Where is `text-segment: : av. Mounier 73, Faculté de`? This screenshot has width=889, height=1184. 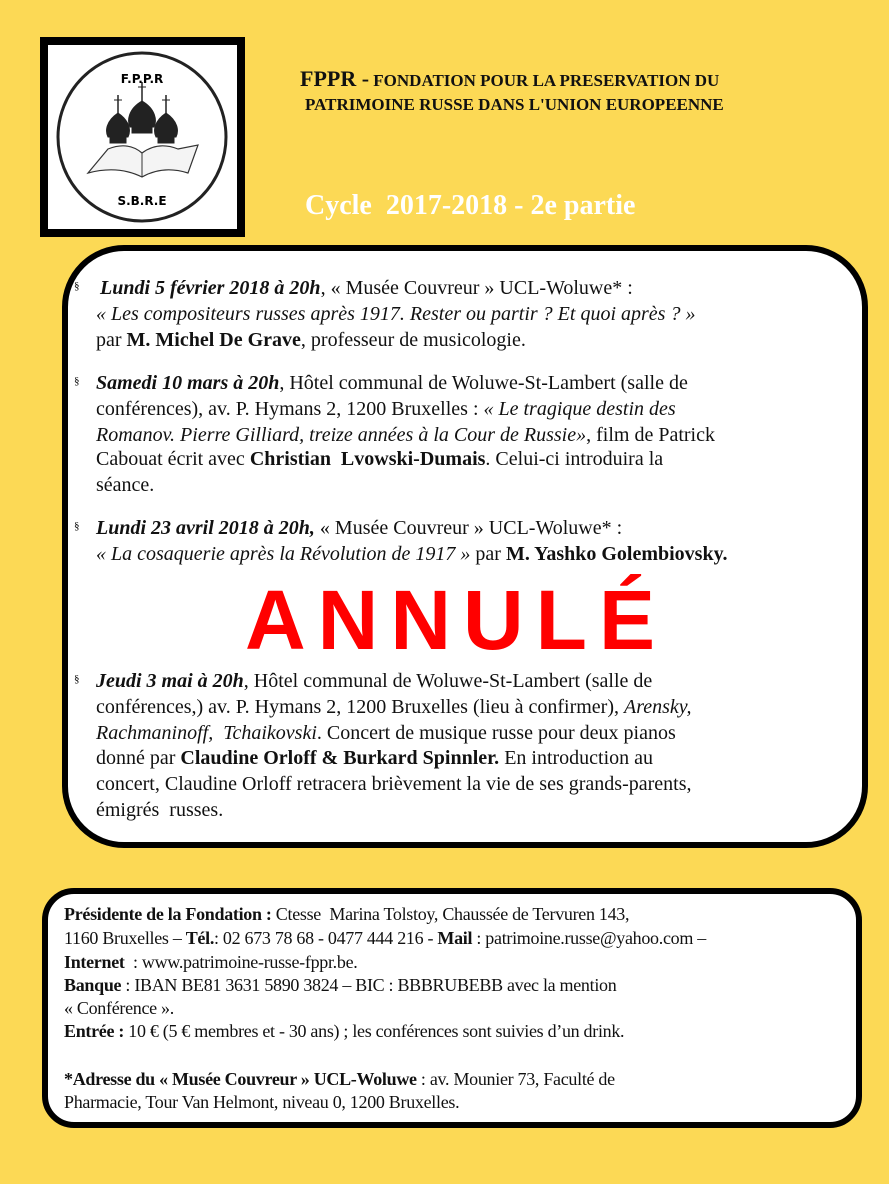
text-segment: : av. Mounier 73, Faculté de is located at coordinates (515, 1079).